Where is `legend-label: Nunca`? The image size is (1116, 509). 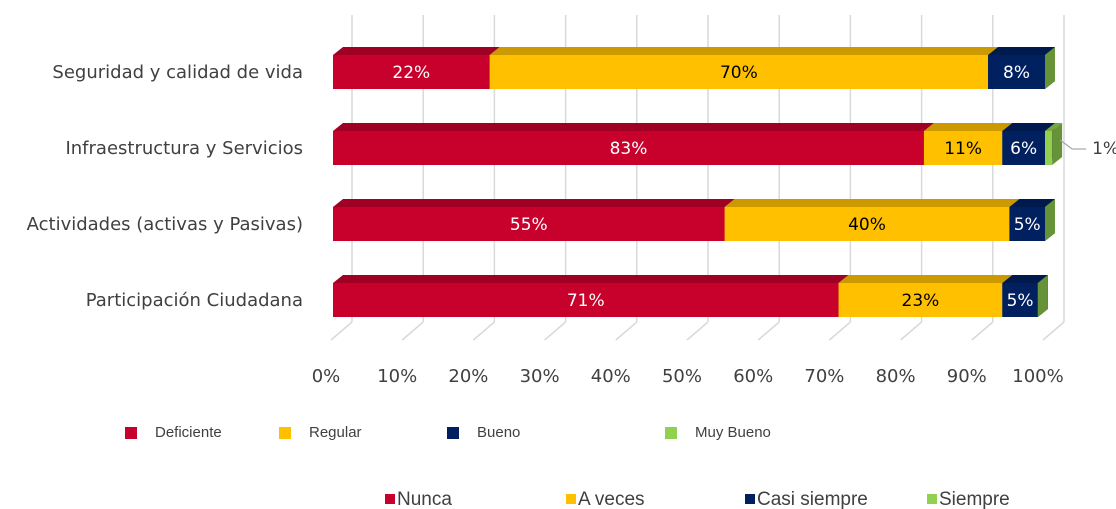
legend-label: Nunca is located at coordinates (424, 499).